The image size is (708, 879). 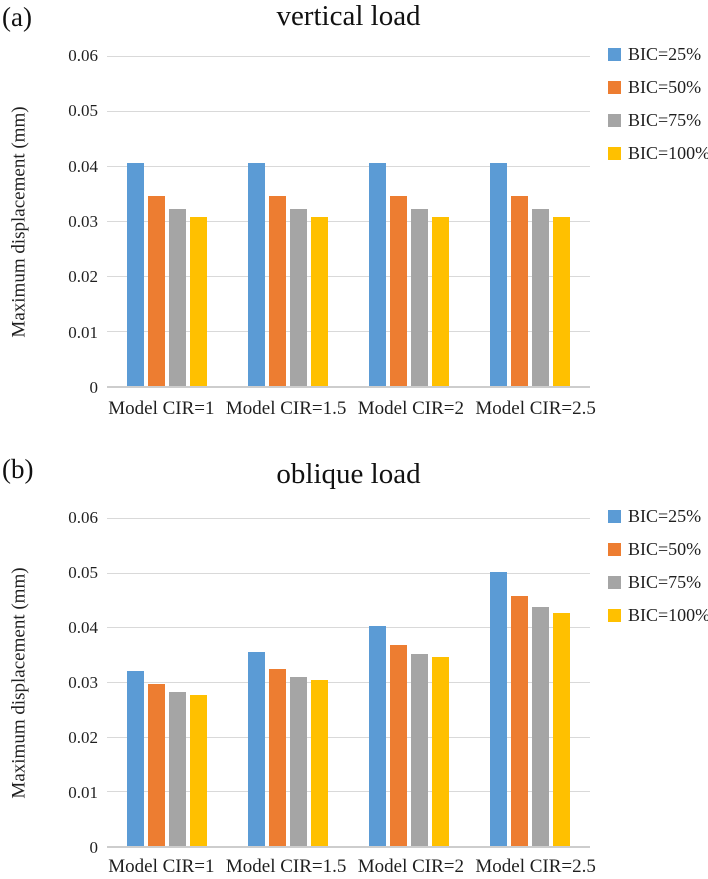 I want to click on chart-title-vertical-load: vertical load, so click(x=348, y=16).